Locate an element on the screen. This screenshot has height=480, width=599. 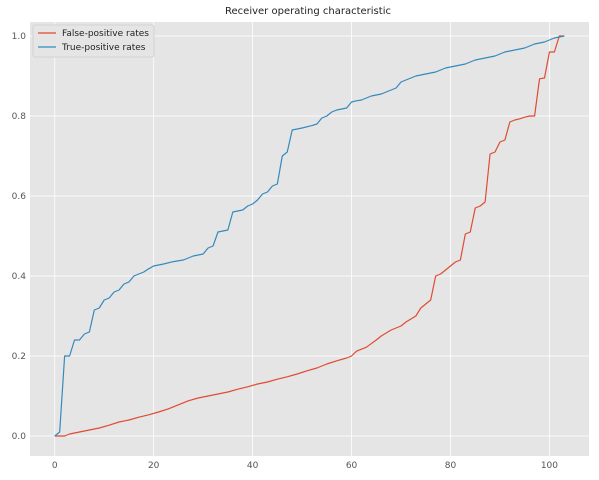
y-tick-label: 1.0 is located at coordinates (19, 37).